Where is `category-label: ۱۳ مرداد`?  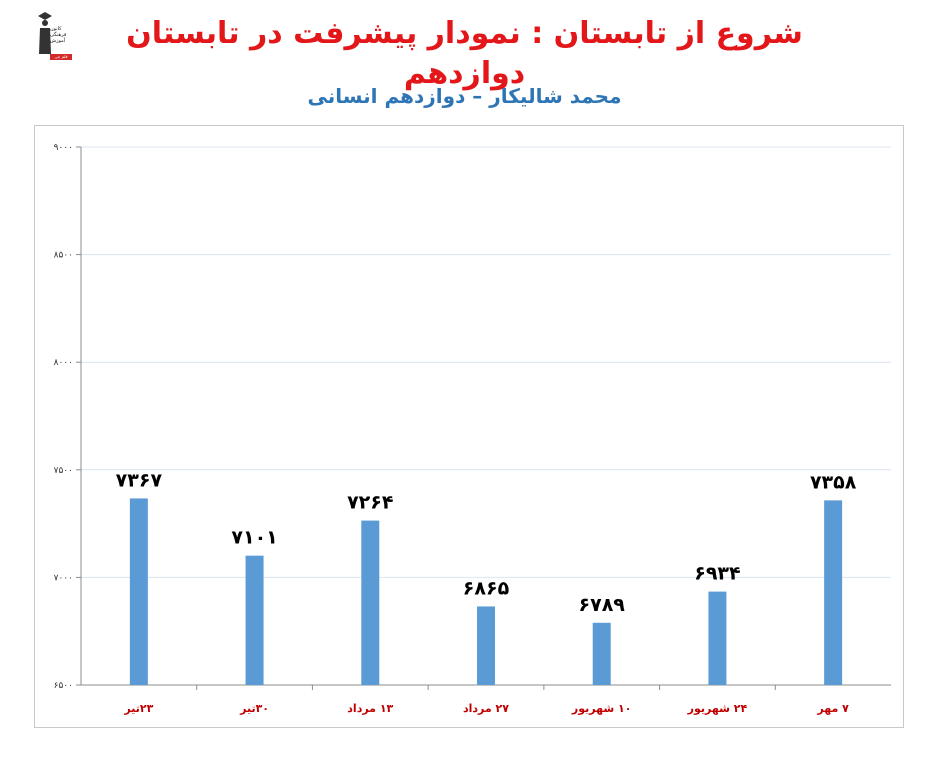
category-label: ۱۳ مرداد is located at coordinates (370, 708).